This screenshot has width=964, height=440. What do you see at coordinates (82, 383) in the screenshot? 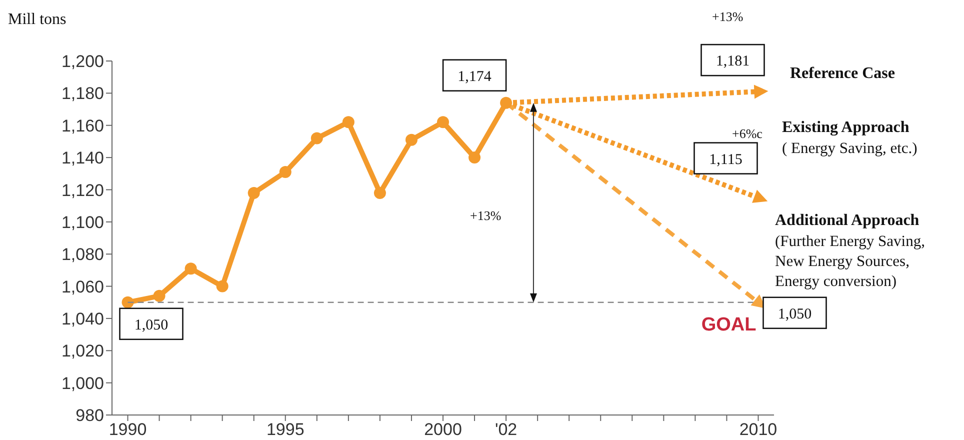
I see `y-tick-label: 1,000` at bounding box center [82, 383].